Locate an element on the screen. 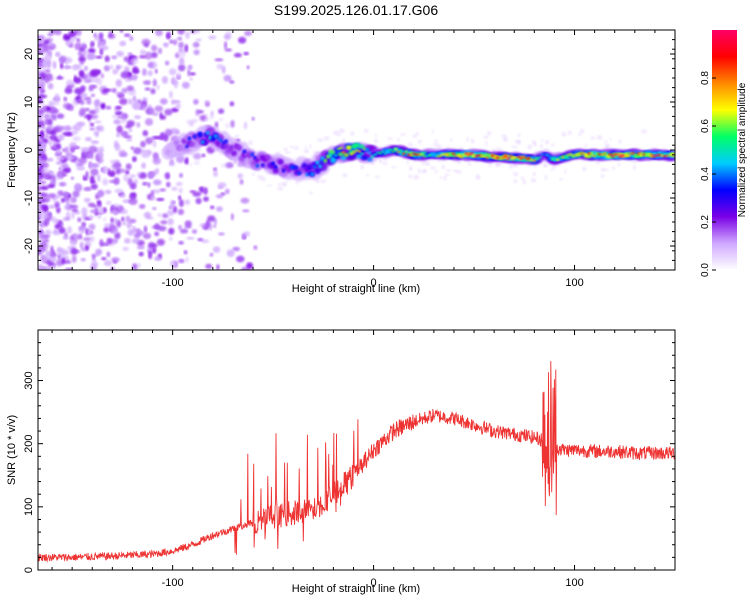  y-tick-label: -10 is located at coordinates (29, 198).